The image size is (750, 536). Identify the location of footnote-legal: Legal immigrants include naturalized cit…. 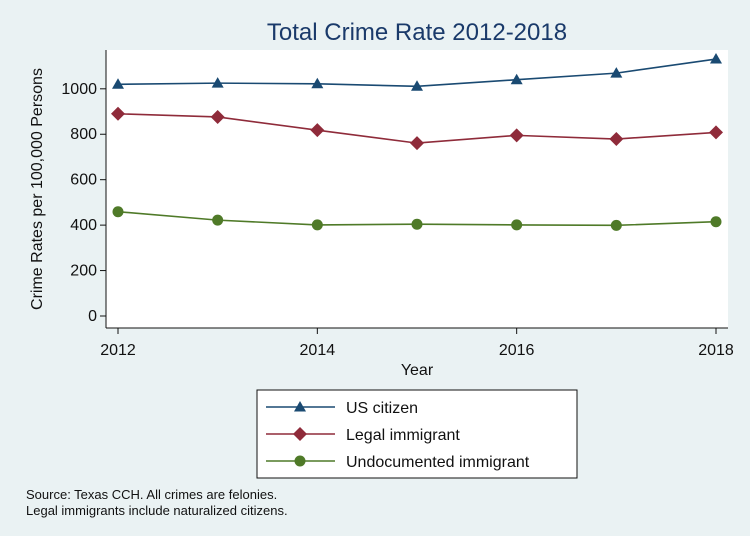
(157, 510).